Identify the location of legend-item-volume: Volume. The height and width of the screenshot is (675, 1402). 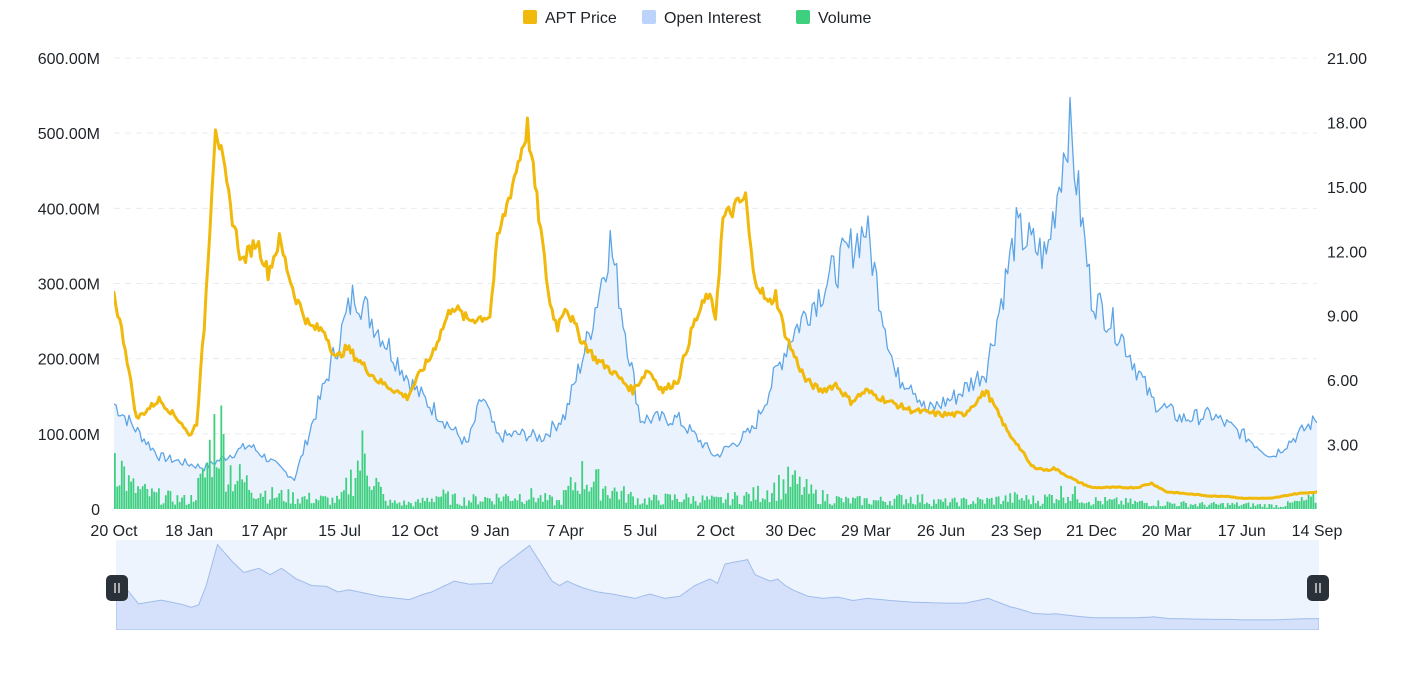
(833, 18).